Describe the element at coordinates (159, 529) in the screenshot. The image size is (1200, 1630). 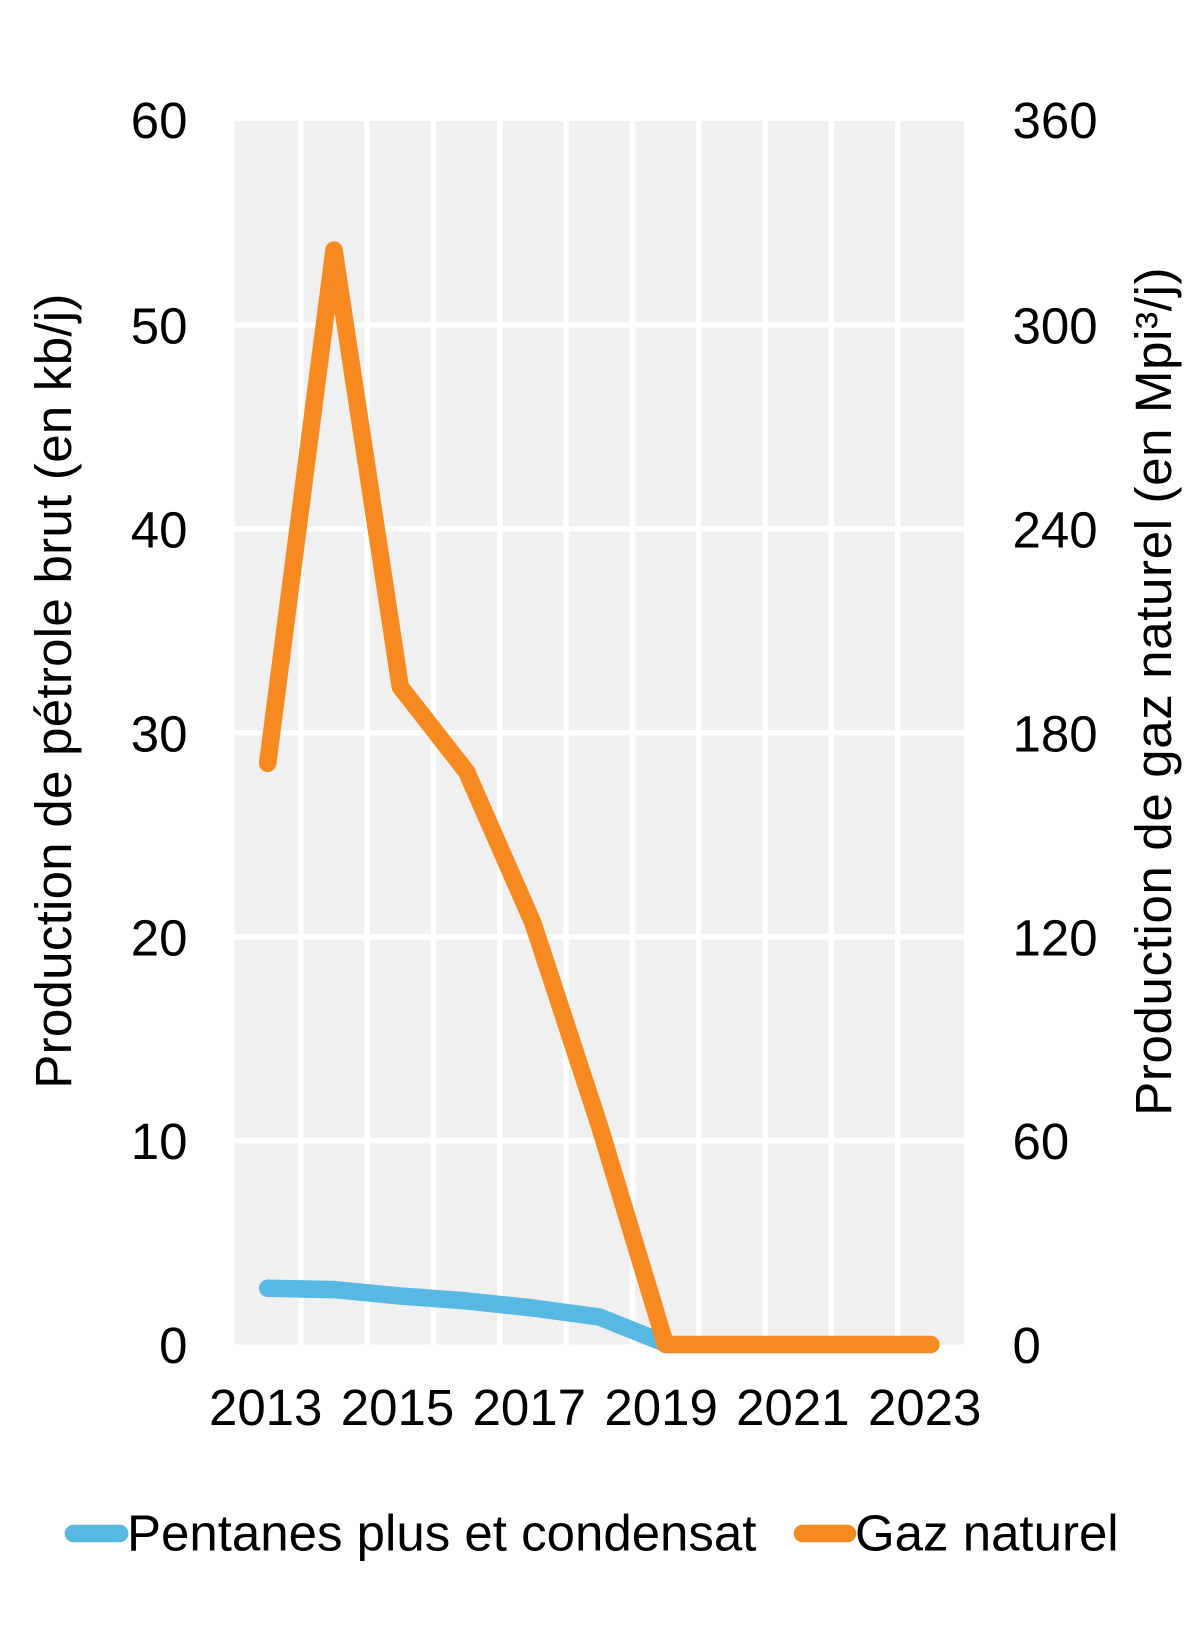
I see `svg-text: 40` at that location.